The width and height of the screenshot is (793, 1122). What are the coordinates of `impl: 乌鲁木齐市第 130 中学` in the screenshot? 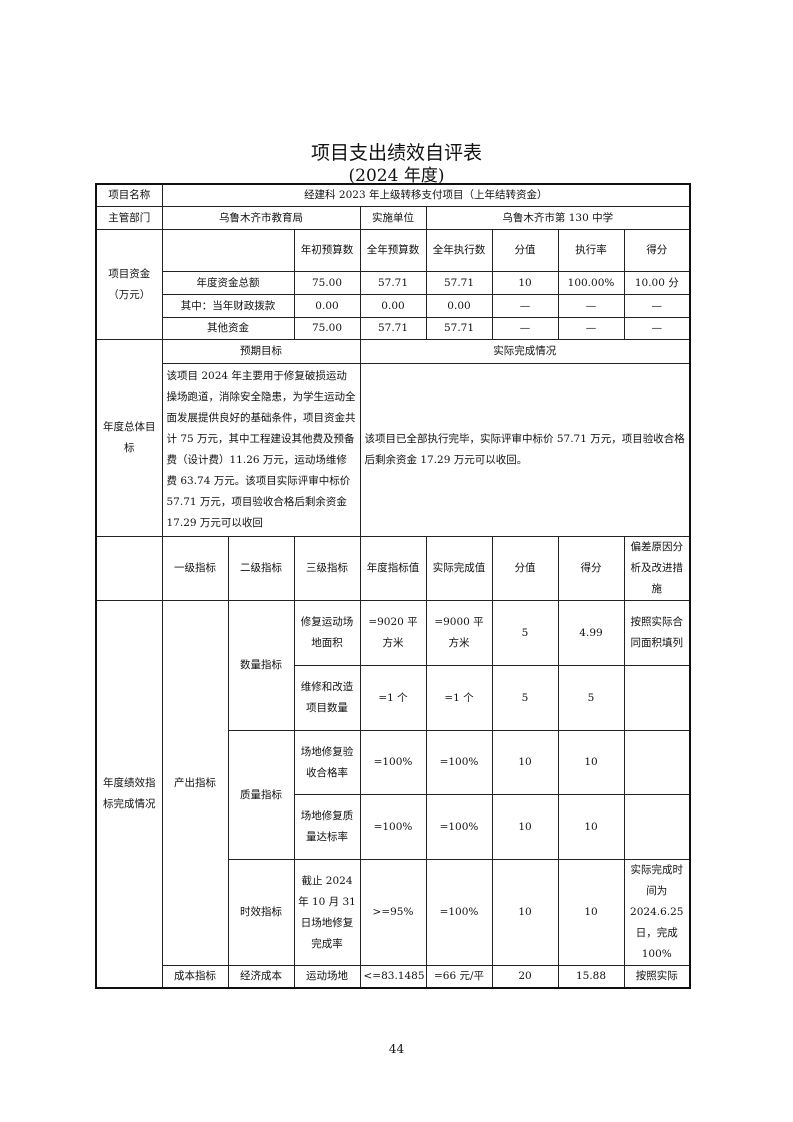 It's located at (558, 218).